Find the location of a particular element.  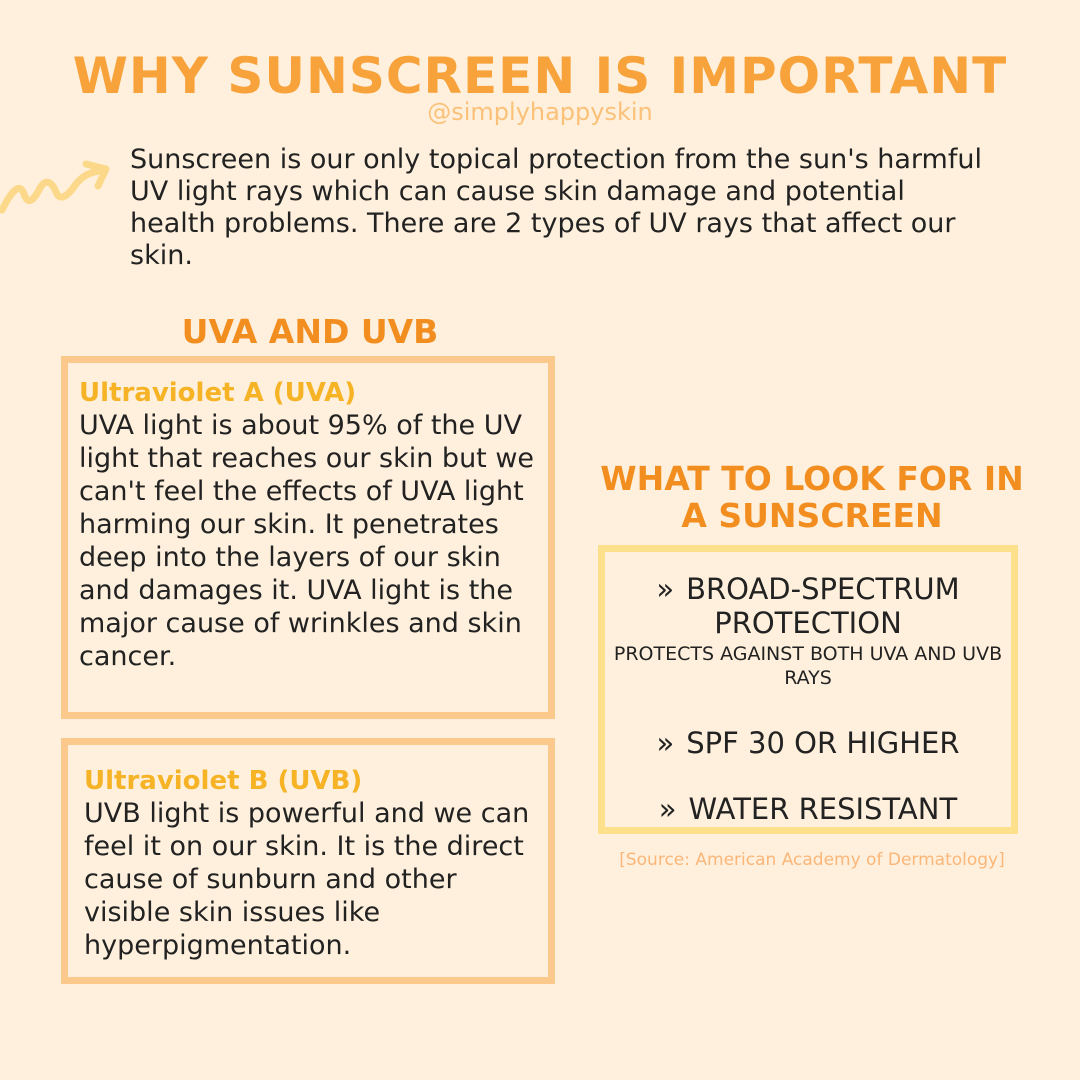

look-item-main: BROAD-SPECTRUM PROTECTION is located at coordinates (823, 606).